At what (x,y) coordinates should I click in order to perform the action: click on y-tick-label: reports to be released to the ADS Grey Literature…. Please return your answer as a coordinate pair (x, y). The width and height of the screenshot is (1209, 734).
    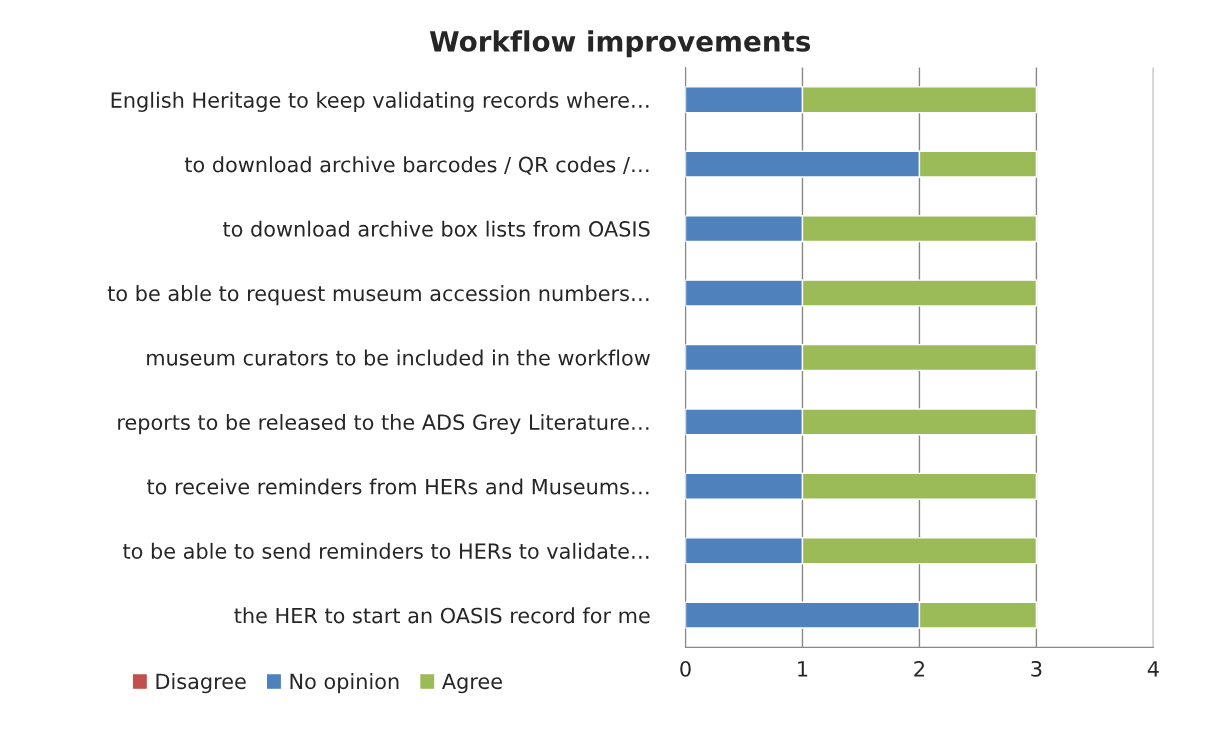
    Looking at the image, I should click on (383, 424).